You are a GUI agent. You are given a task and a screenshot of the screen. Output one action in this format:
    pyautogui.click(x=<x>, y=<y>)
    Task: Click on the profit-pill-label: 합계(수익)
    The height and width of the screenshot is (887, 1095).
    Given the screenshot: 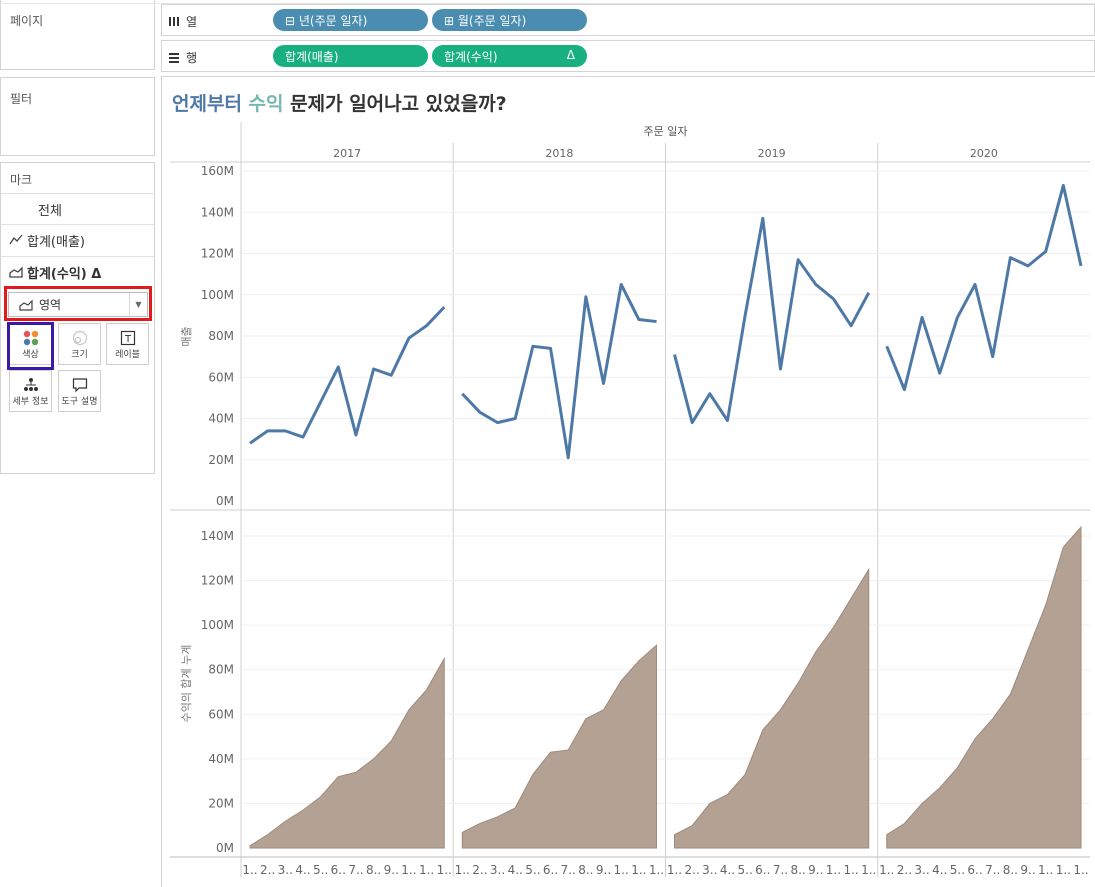 What is the action you would take?
    pyautogui.click(x=471, y=56)
    